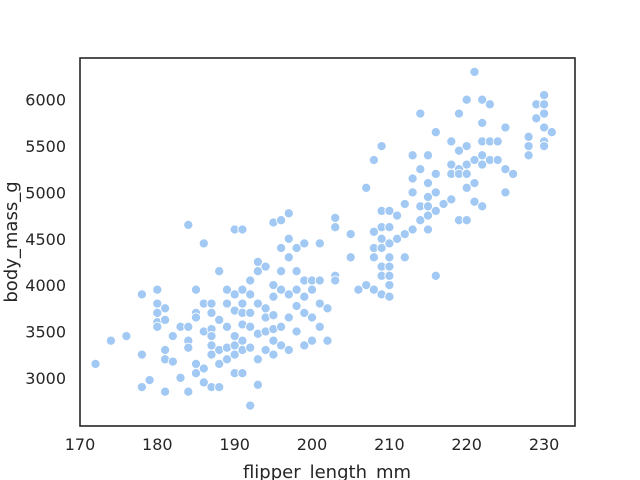 This screenshot has height=480, width=640. What do you see at coordinates (11, 241) in the screenshot?
I see `y-axis-label: body_mass_g` at bounding box center [11, 241].